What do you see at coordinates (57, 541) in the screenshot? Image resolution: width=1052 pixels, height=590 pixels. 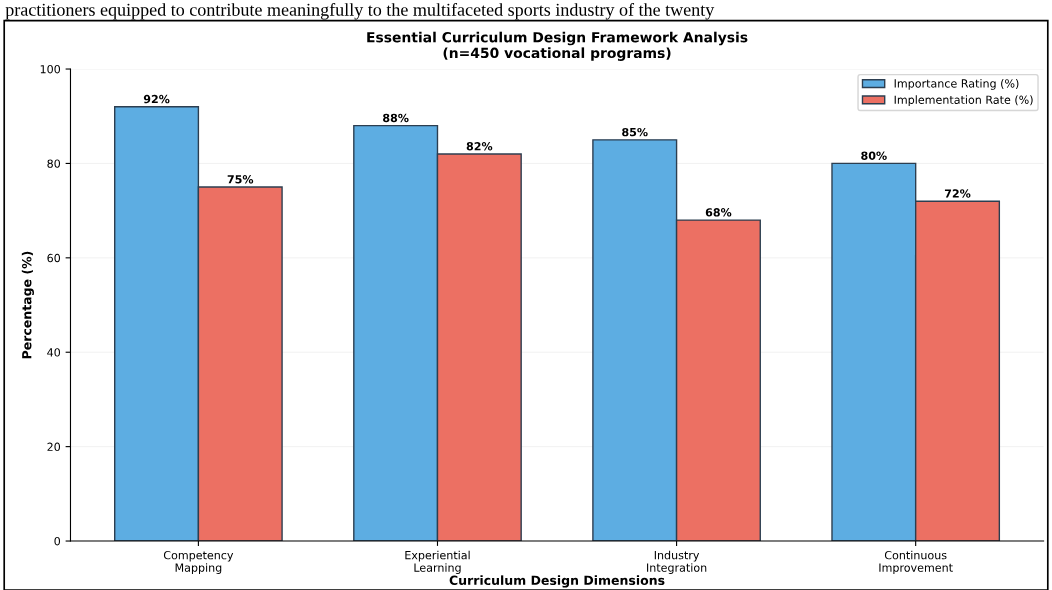 I see `y-tick-label: 0` at bounding box center [57, 541].